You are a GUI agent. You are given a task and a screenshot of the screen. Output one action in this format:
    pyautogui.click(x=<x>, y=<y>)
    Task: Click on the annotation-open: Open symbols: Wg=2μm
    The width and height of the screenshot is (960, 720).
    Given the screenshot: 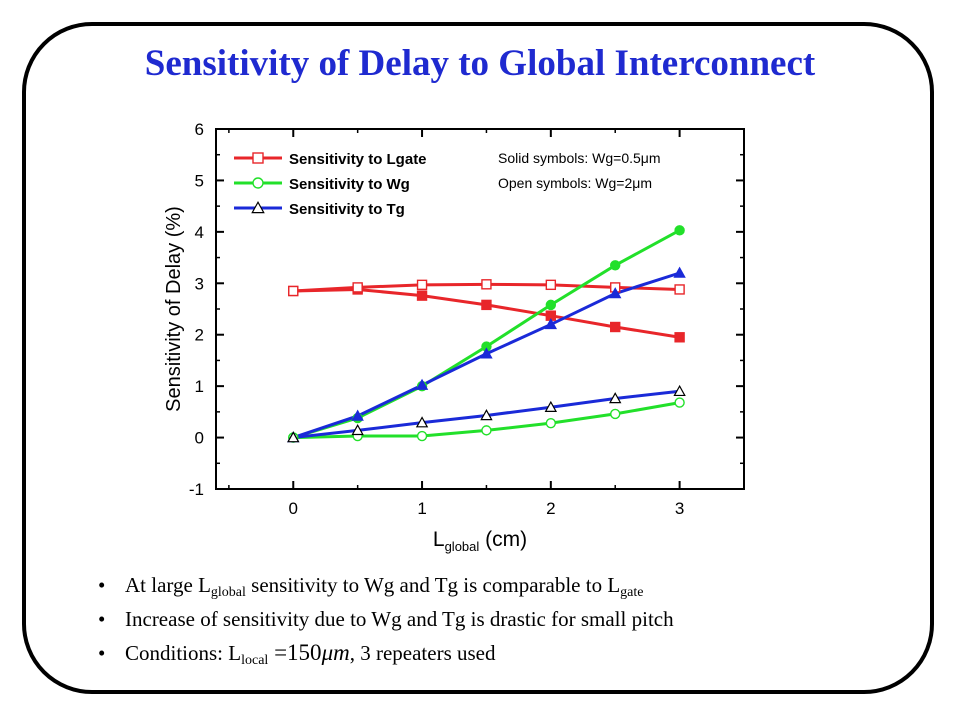 What is the action you would take?
    pyautogui.click(x=575, y=183)
    